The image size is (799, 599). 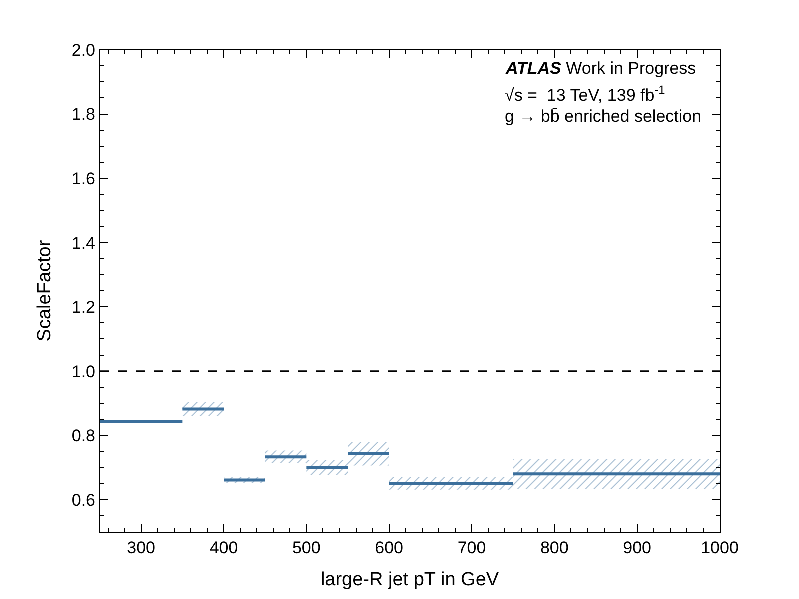 What do you see at coordinates (410, 579) in the screenshot?
I see `x-axis-title: large-R jet pT in GeV` at bounding box center [410, 579].